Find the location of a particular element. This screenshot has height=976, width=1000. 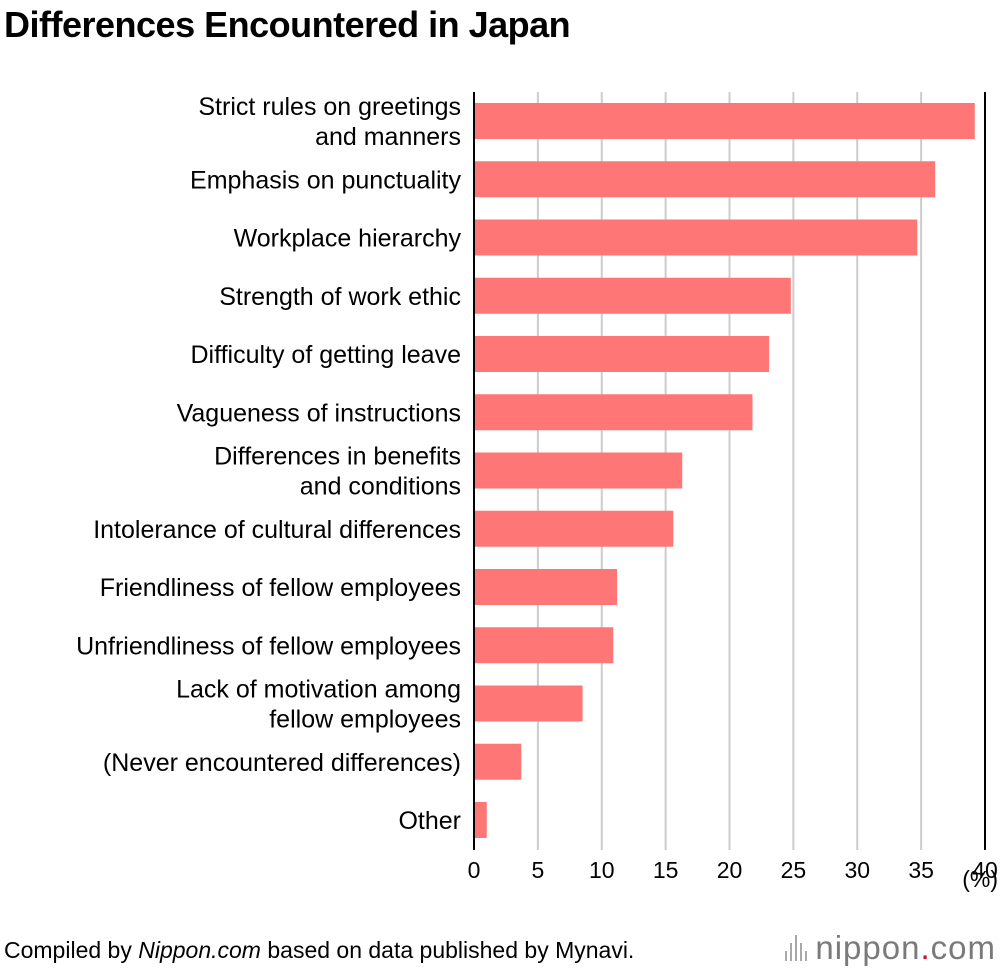

x-tick-label: 35 is located at coordinates (921, 870).